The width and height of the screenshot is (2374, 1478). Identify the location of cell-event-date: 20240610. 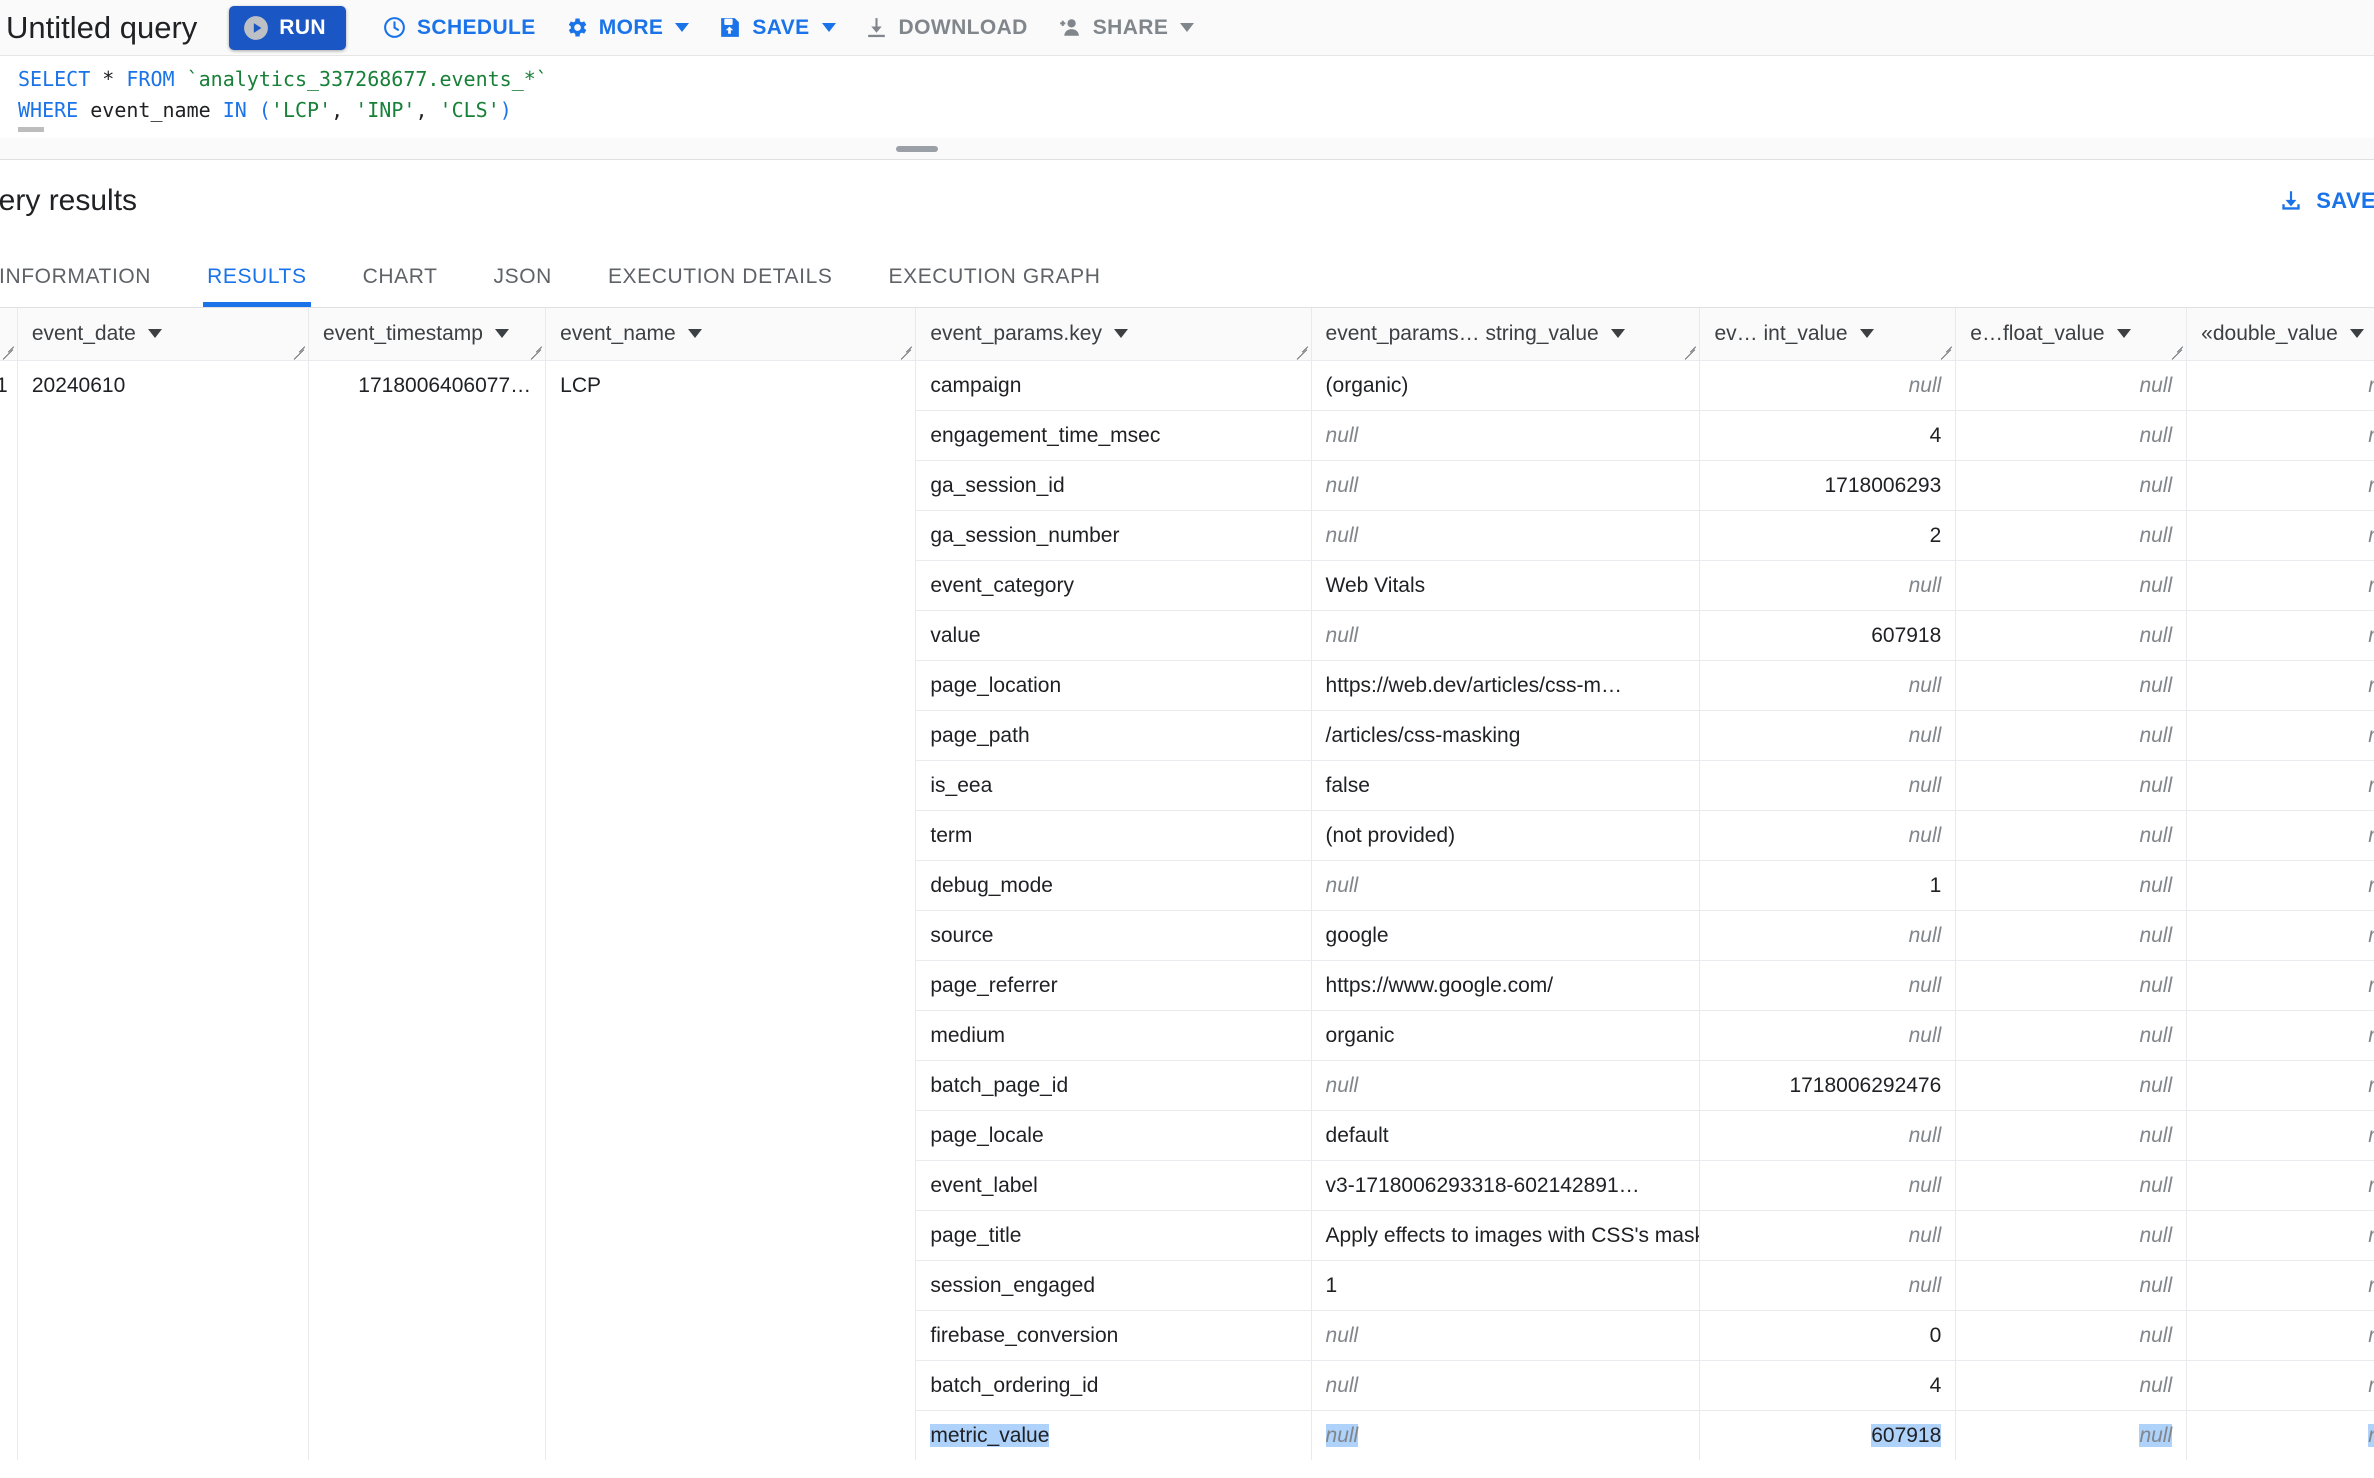
(163, 910).